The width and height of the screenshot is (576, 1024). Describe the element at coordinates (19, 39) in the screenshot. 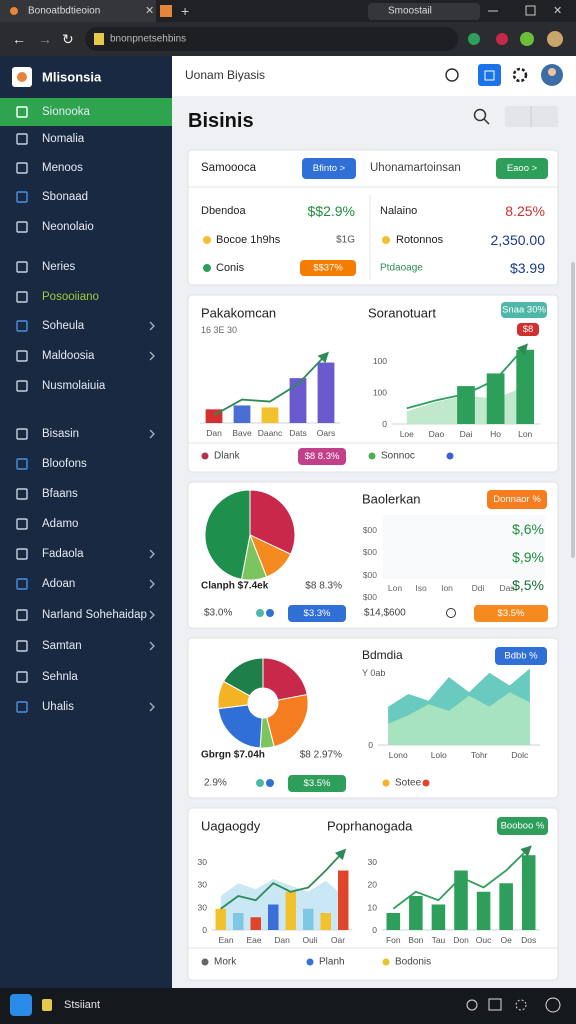

I see `back: ←` at that location.